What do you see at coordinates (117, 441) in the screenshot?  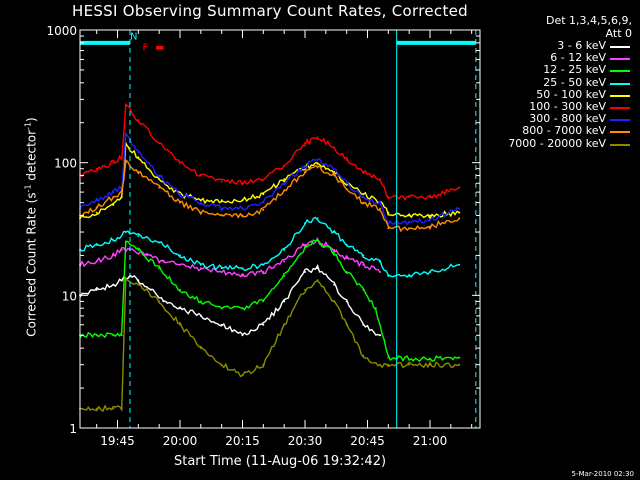 I see `x-tick-label-0: 19:45` at bounding box center [117, 441].